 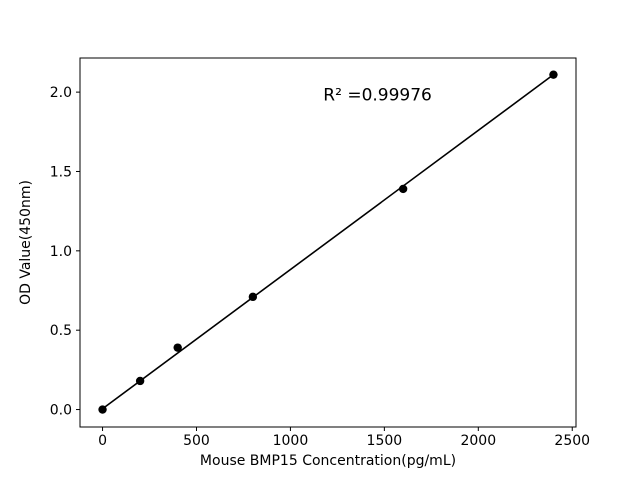 I want to click on y-axis-label: OD Value(450nm), so click(x=26, y=242).